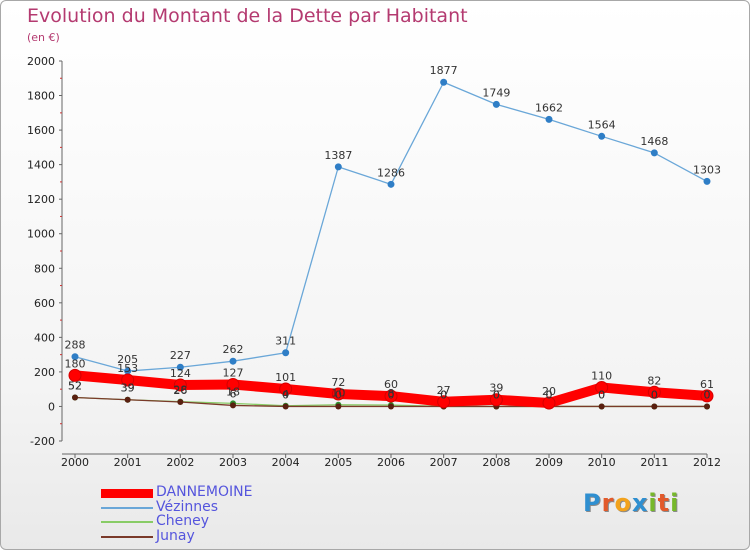 The image size is (750, 550). Describe the element at coordinates (640, 503) in the screenshot. I see `logo-letter: x` at that location.